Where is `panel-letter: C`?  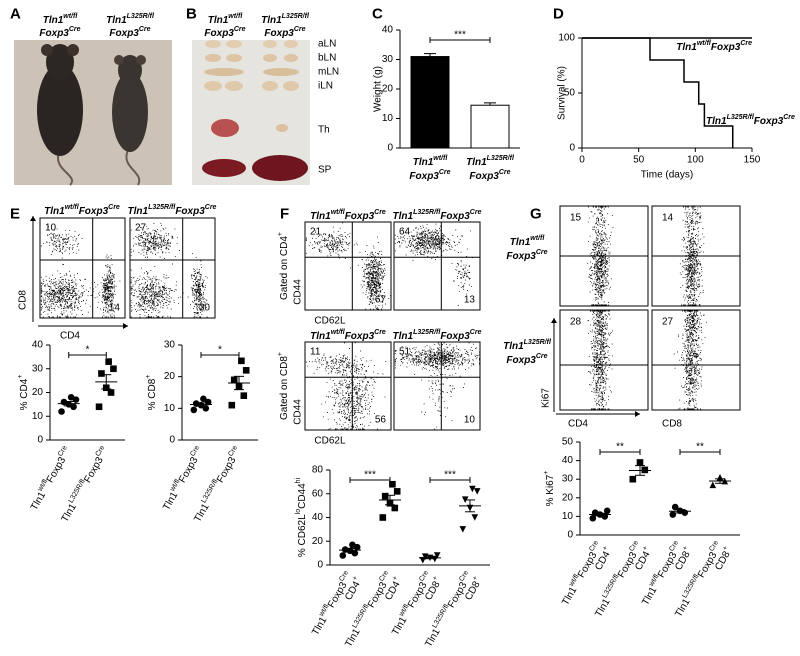 panel-letter: C is located at coordinates (377, 14).